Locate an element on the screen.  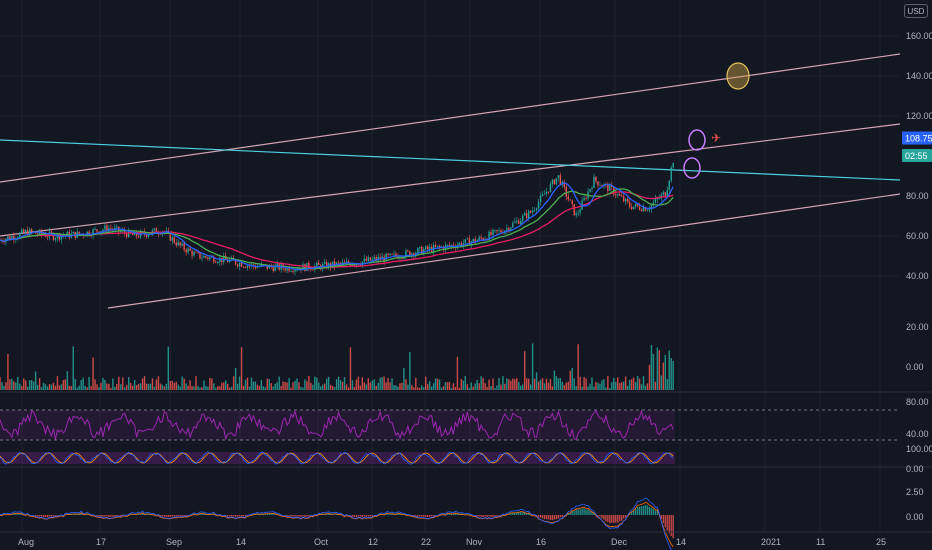
time-axis-label: 11 is located at coordinates (820, 542).